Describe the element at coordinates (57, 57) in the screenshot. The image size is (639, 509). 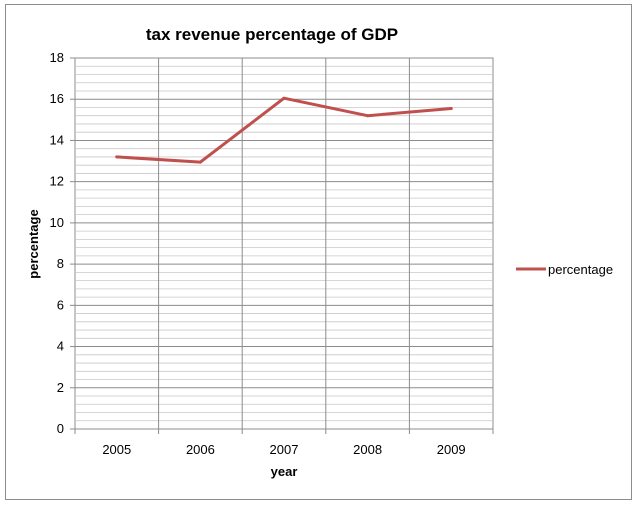
I see `y-tick-label: 18` at that location.